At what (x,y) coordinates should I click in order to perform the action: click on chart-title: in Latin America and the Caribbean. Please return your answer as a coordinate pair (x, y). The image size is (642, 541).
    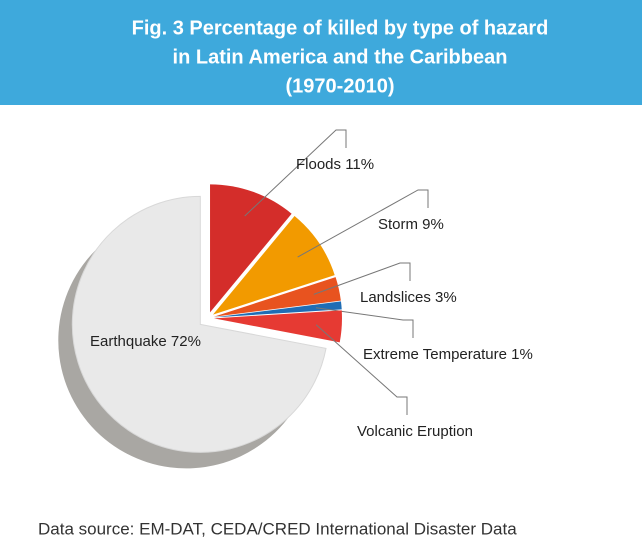
    Looking at the image, I should click on (340, 57).